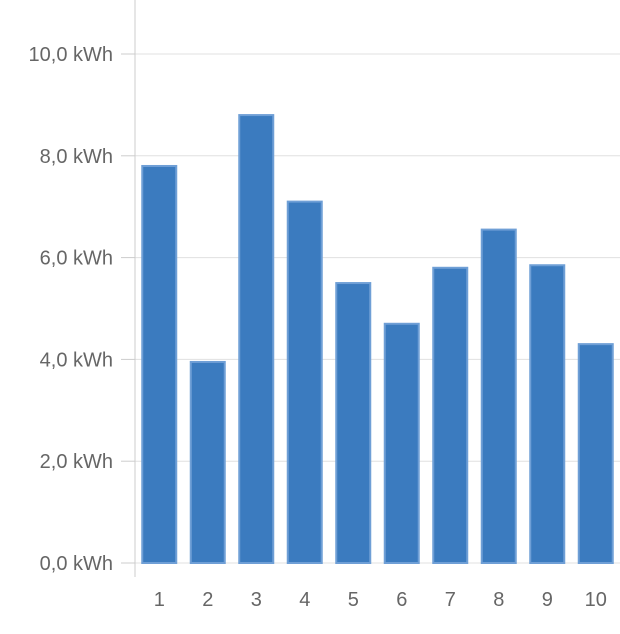 The image size is (620, 634). Describe the element at coordinates (76, 259) in the screenshot. I see `y-tick-label: 6,0 kWh` at that location.